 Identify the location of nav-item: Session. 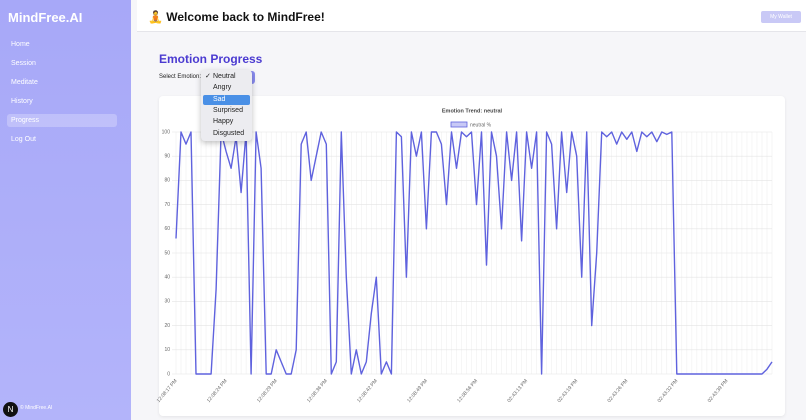
(23, 63).